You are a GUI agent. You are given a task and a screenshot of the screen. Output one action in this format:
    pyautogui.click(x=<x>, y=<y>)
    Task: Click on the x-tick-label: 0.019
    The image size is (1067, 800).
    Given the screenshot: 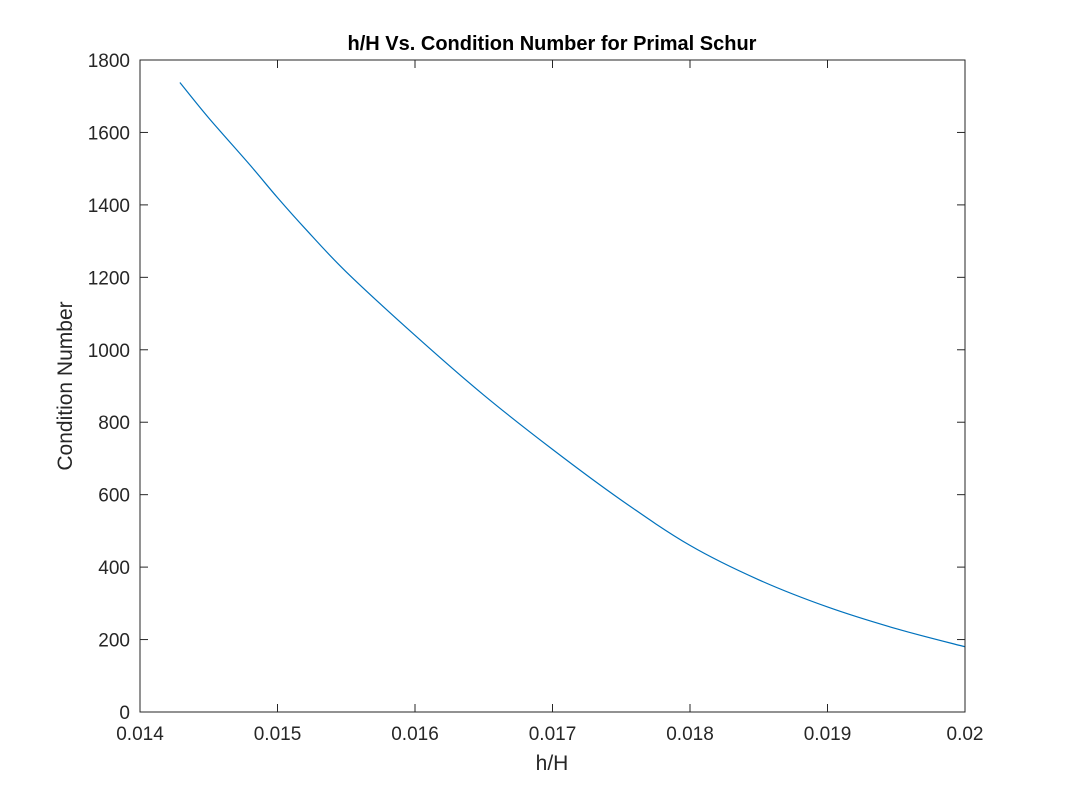 What is the action you would take?
    pyautogui.click(x=828, y=734)
    